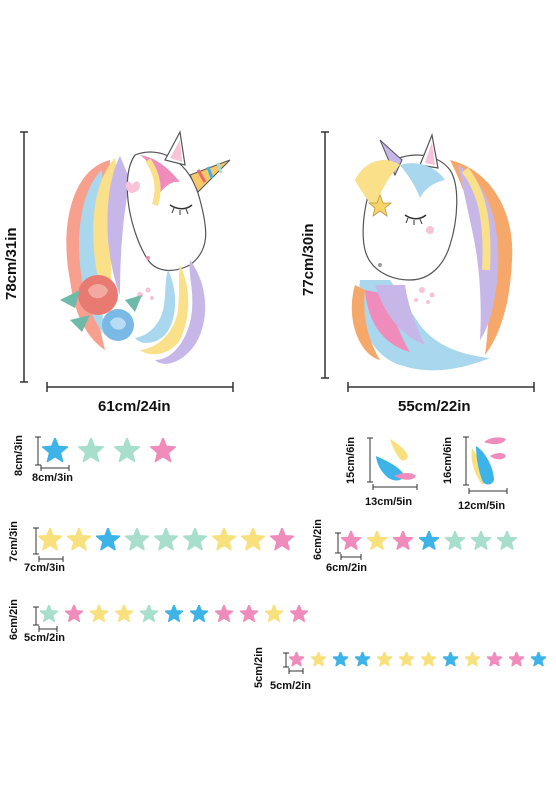  I want to click on star-set-5-width-label: 5cm/2in, so click(290, 686).